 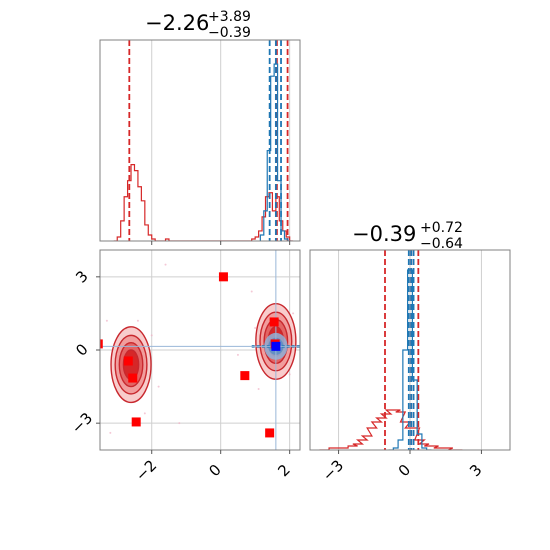 I want to click on title-top-left-sup: +3.89, so click(x=229, y=17).